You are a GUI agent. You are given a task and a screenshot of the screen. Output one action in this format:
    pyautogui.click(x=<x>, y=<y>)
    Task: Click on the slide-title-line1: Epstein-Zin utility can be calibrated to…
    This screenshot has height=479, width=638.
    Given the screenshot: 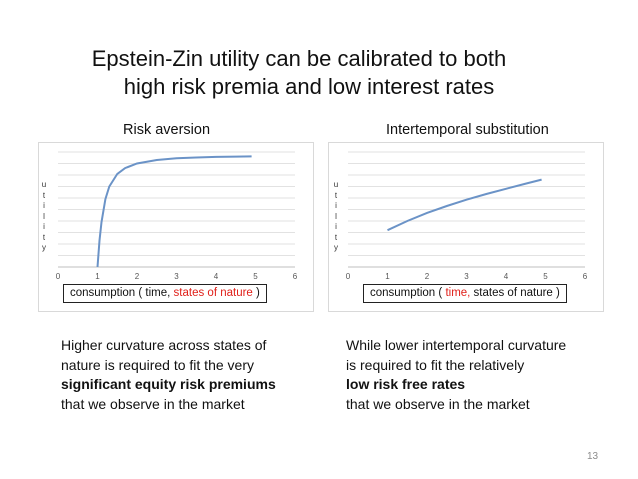 What is the action you would take?
    pyautogui.click(x=299, y=58)
    